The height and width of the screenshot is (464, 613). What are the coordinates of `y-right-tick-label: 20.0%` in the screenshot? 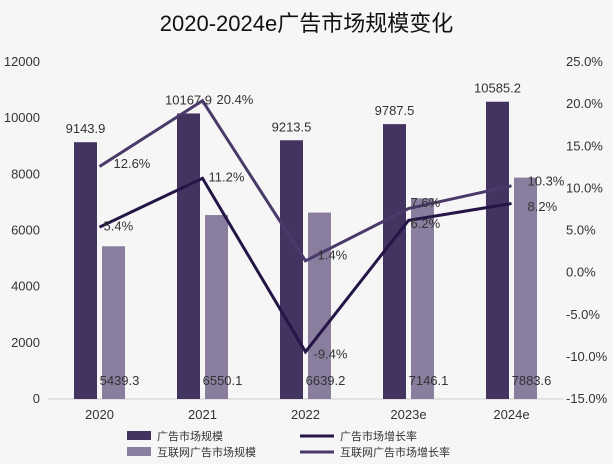 It's located at (584, 103).